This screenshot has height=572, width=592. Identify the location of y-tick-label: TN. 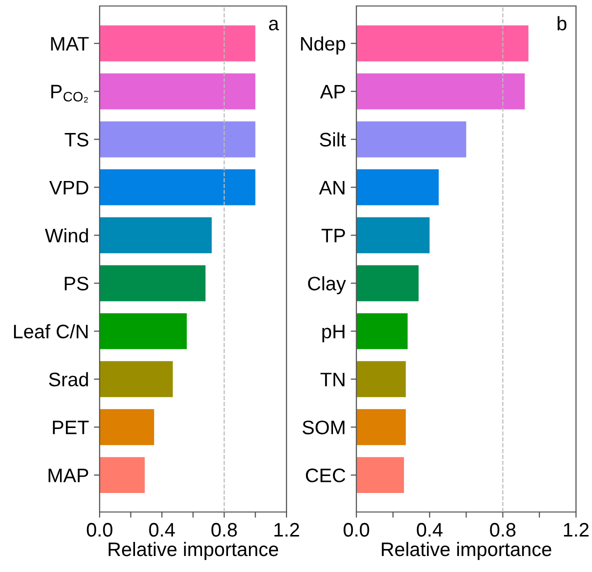
(332, 379).